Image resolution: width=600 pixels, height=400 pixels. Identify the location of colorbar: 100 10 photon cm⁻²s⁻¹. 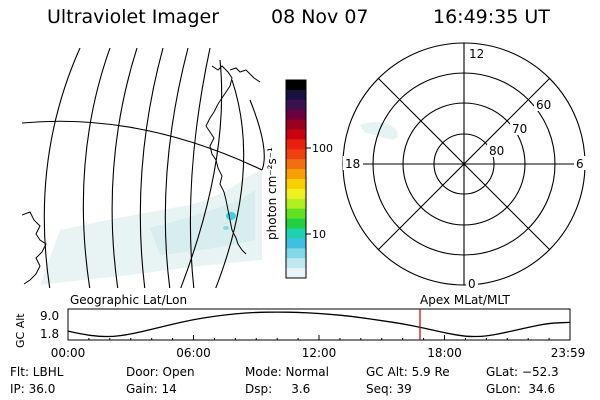
(299, 179).